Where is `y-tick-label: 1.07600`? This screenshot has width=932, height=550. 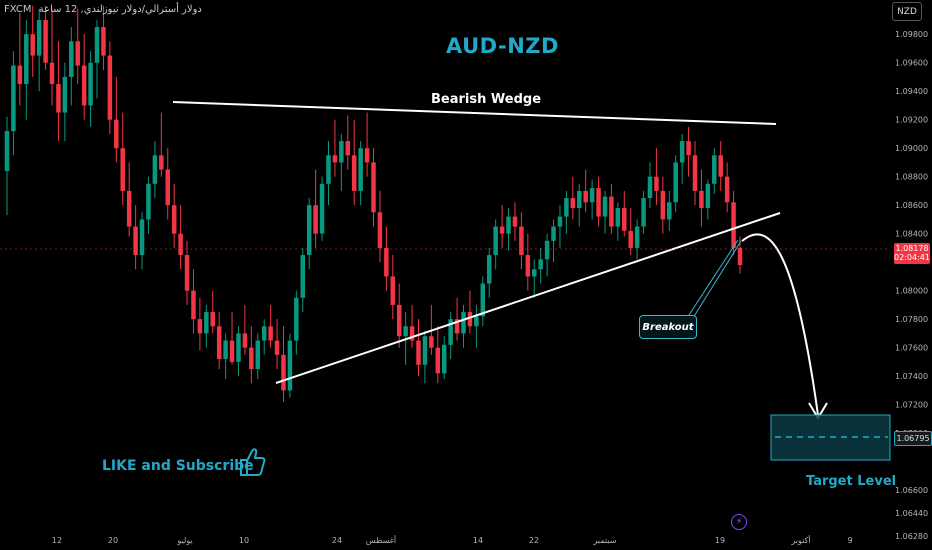 y-tick-label: 1.07600 is located at coordinates (911, 348).